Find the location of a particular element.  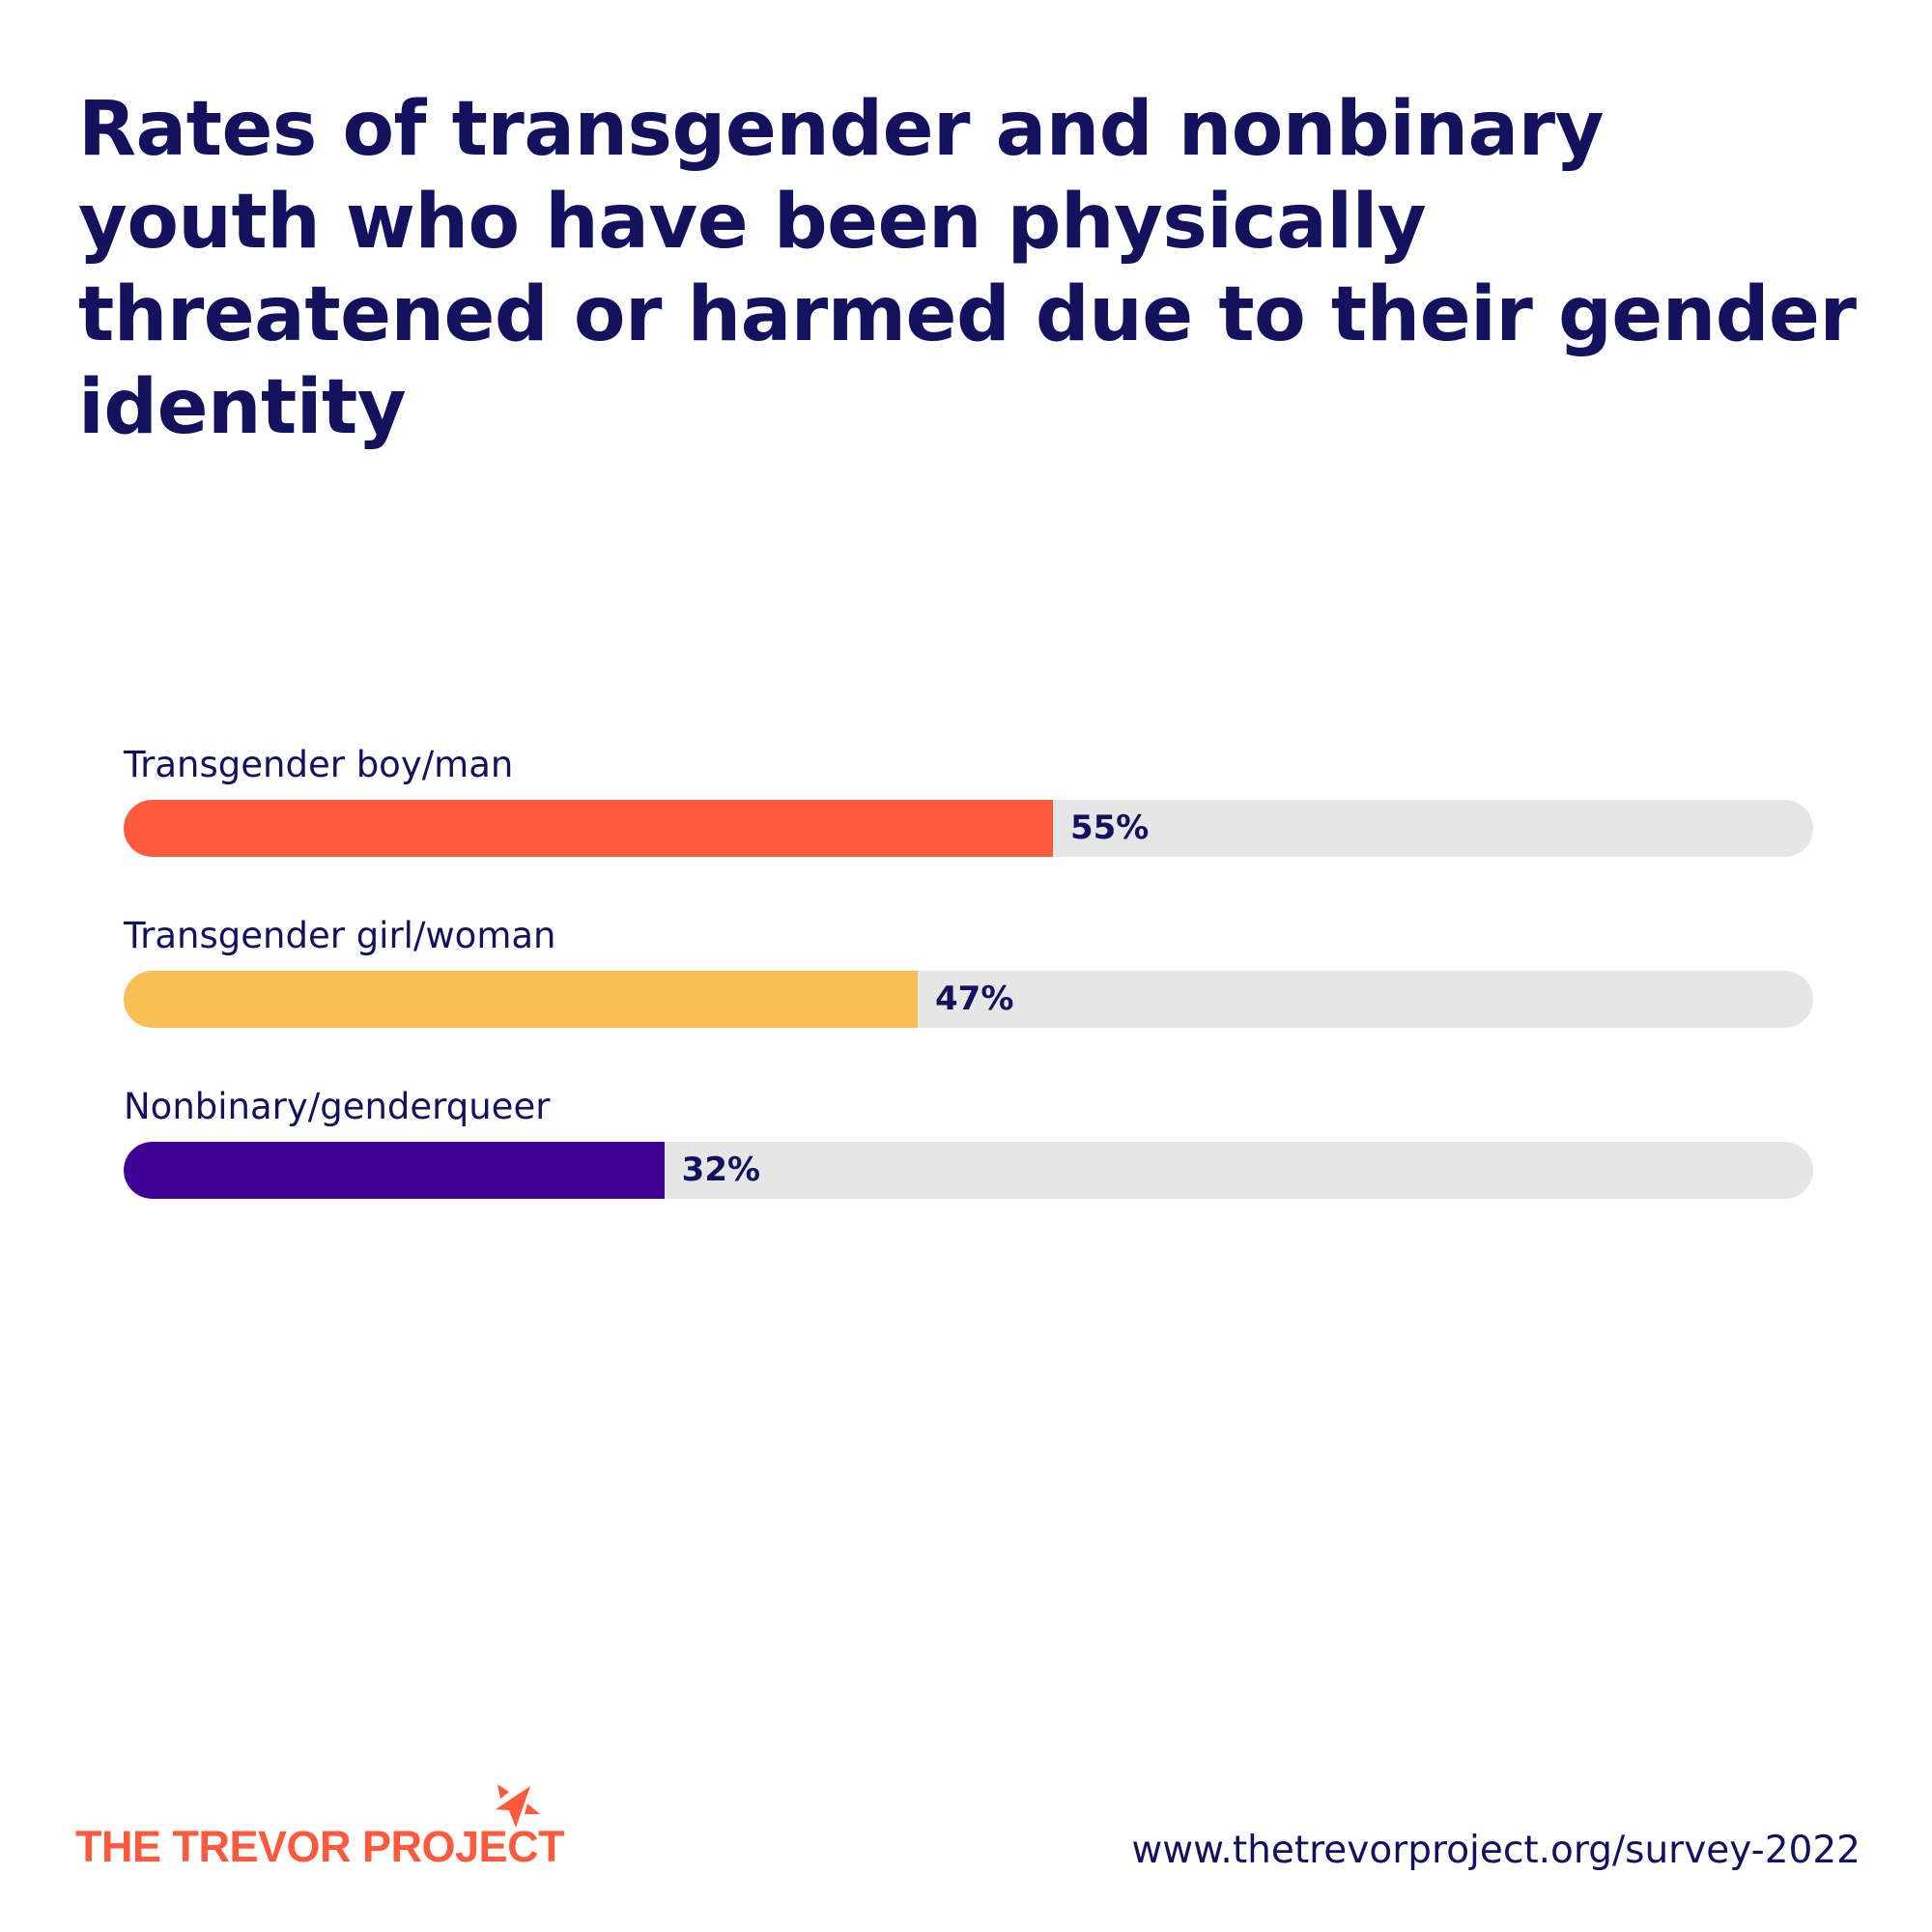

bar-row: Transgender girl/woman 47% is located at coordinates (968, 971).